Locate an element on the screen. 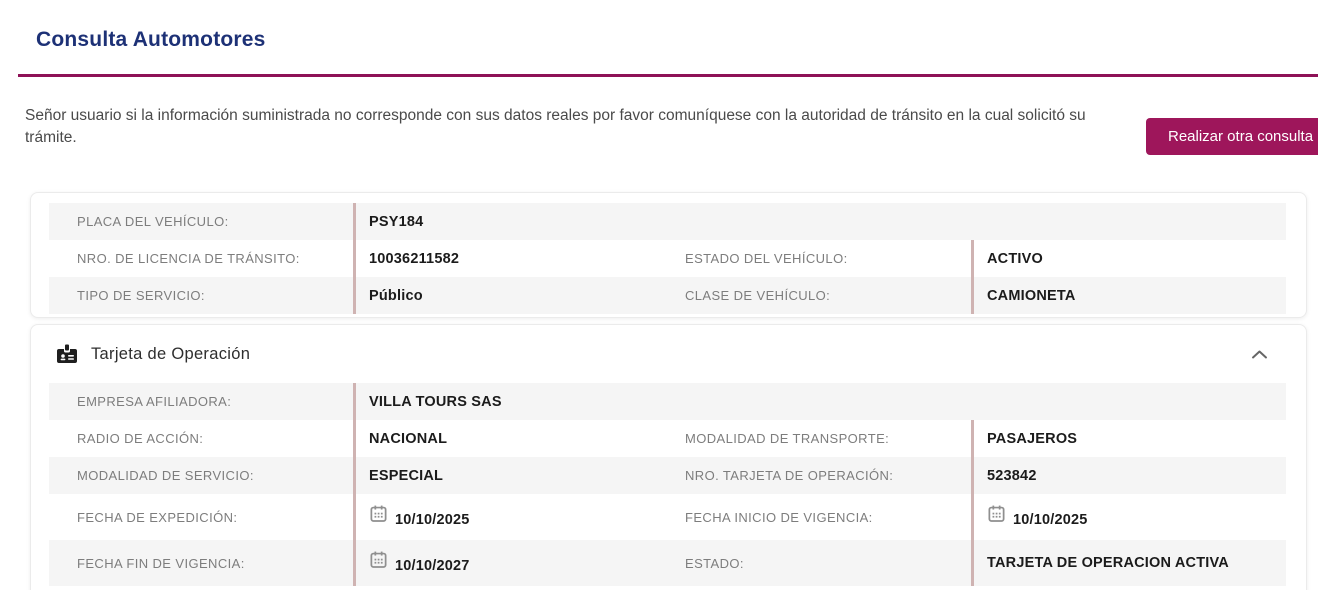 This screenshot has width=1318, height=590. radio-accion-value: NACIONAL is located at coordinates (513, 438).